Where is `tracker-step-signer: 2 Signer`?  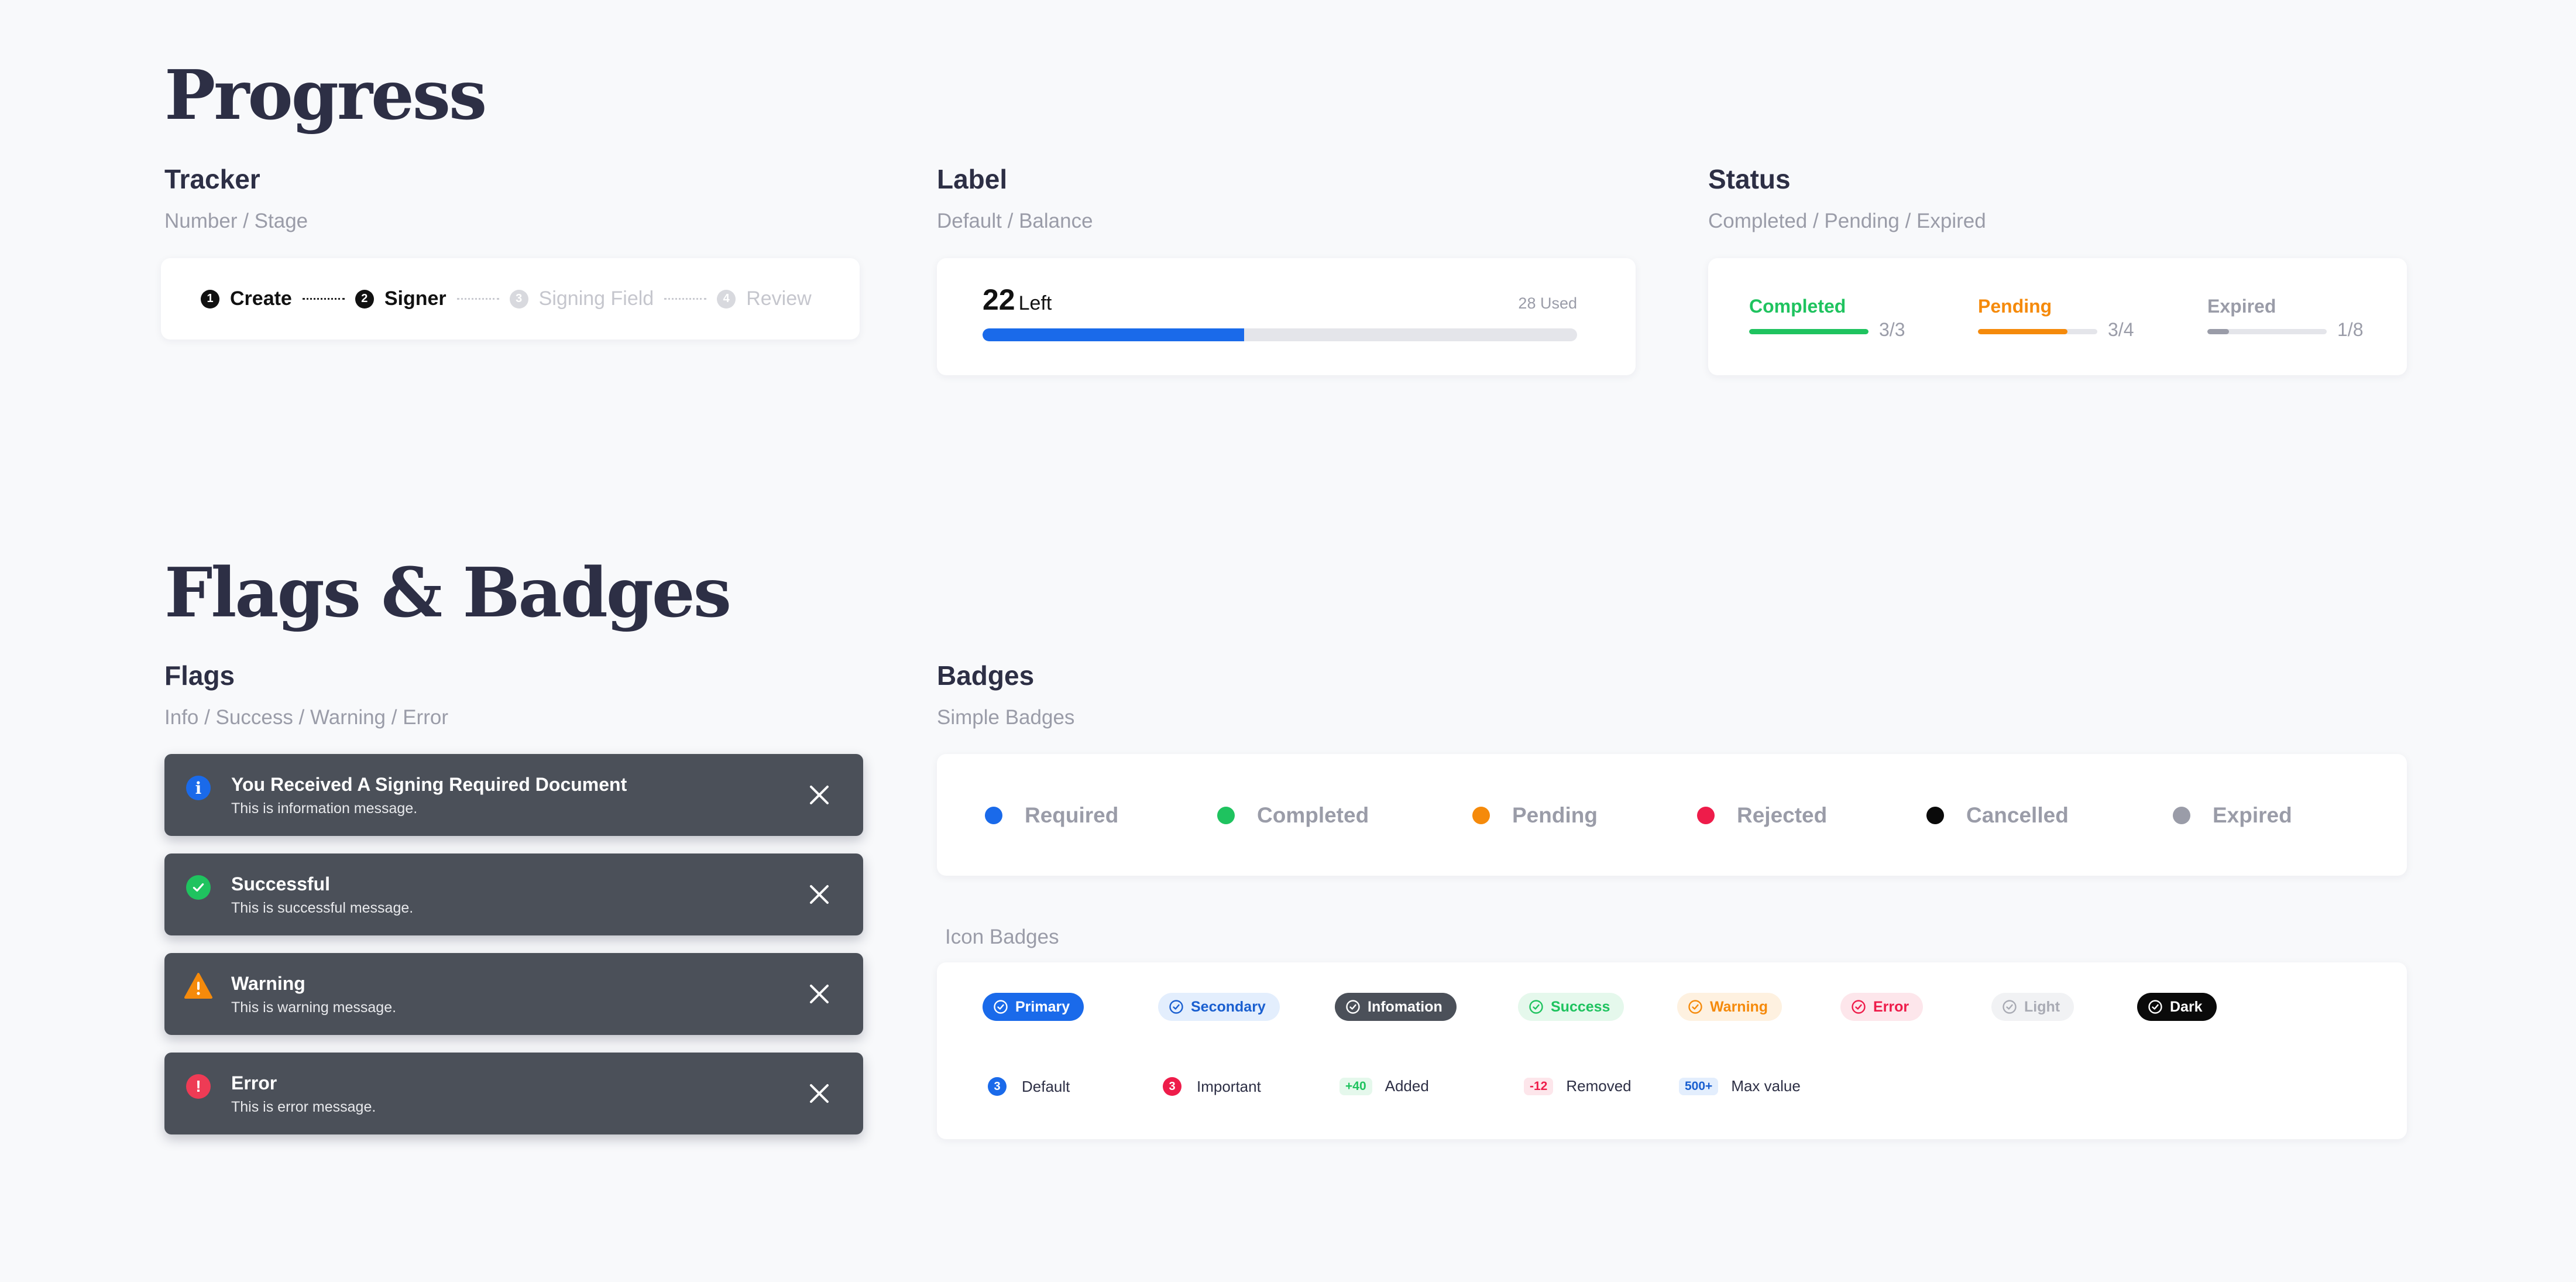
tracker-step-signer: 2 Signer is located at coordinates (400, 298).